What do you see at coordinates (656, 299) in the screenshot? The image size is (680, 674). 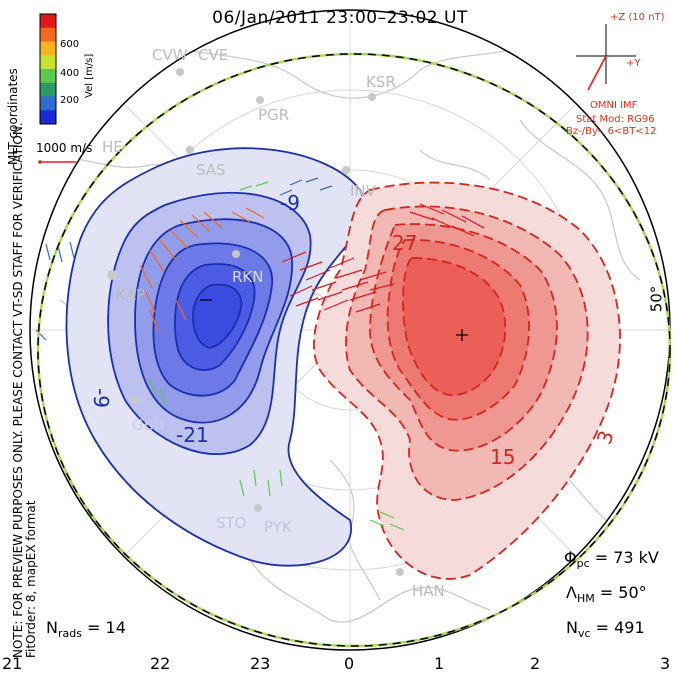 I see `latitude-label: 50°` at bounding box center [656, 299].